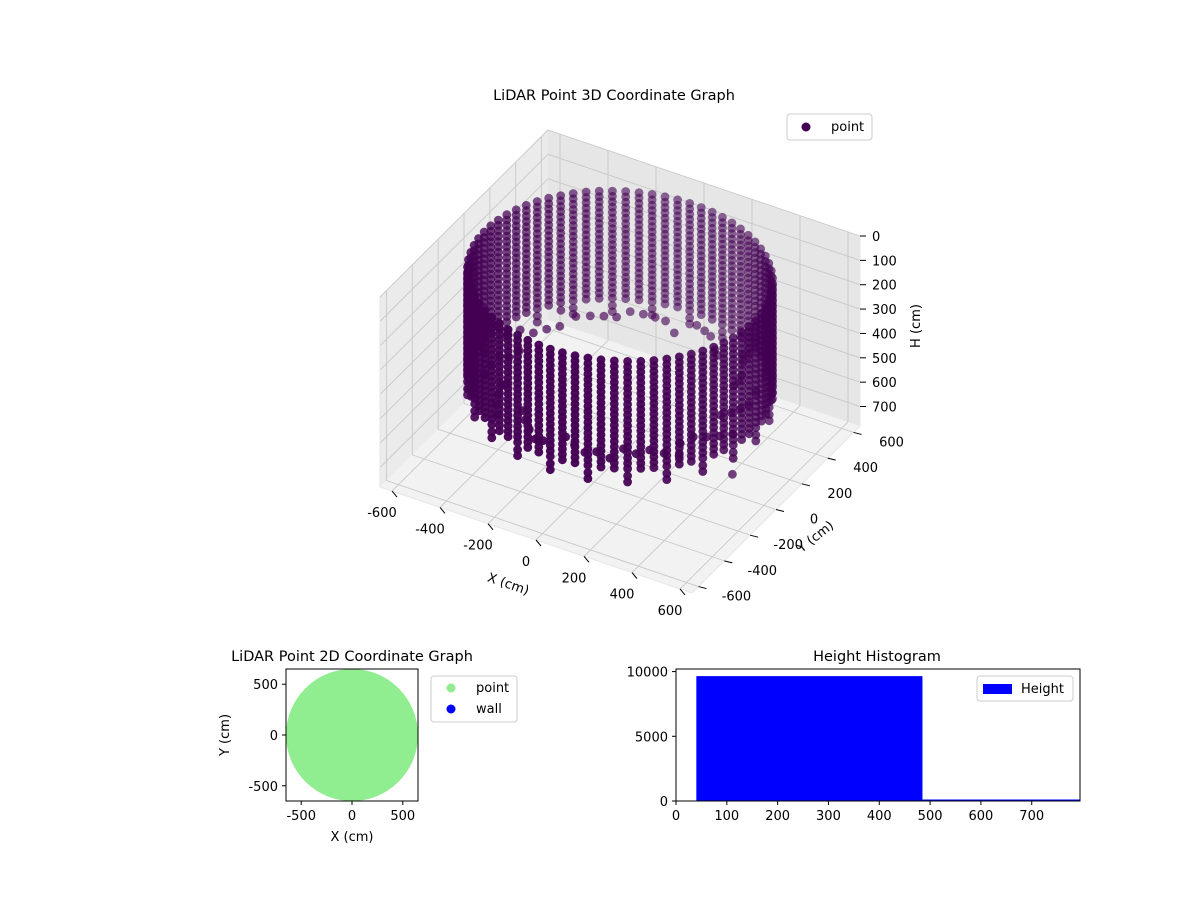  What do you see at coordinates (651, 737) in the screenshot?
I see `y-tick-label-histogram: 5000` at bounding box center [651, 737].